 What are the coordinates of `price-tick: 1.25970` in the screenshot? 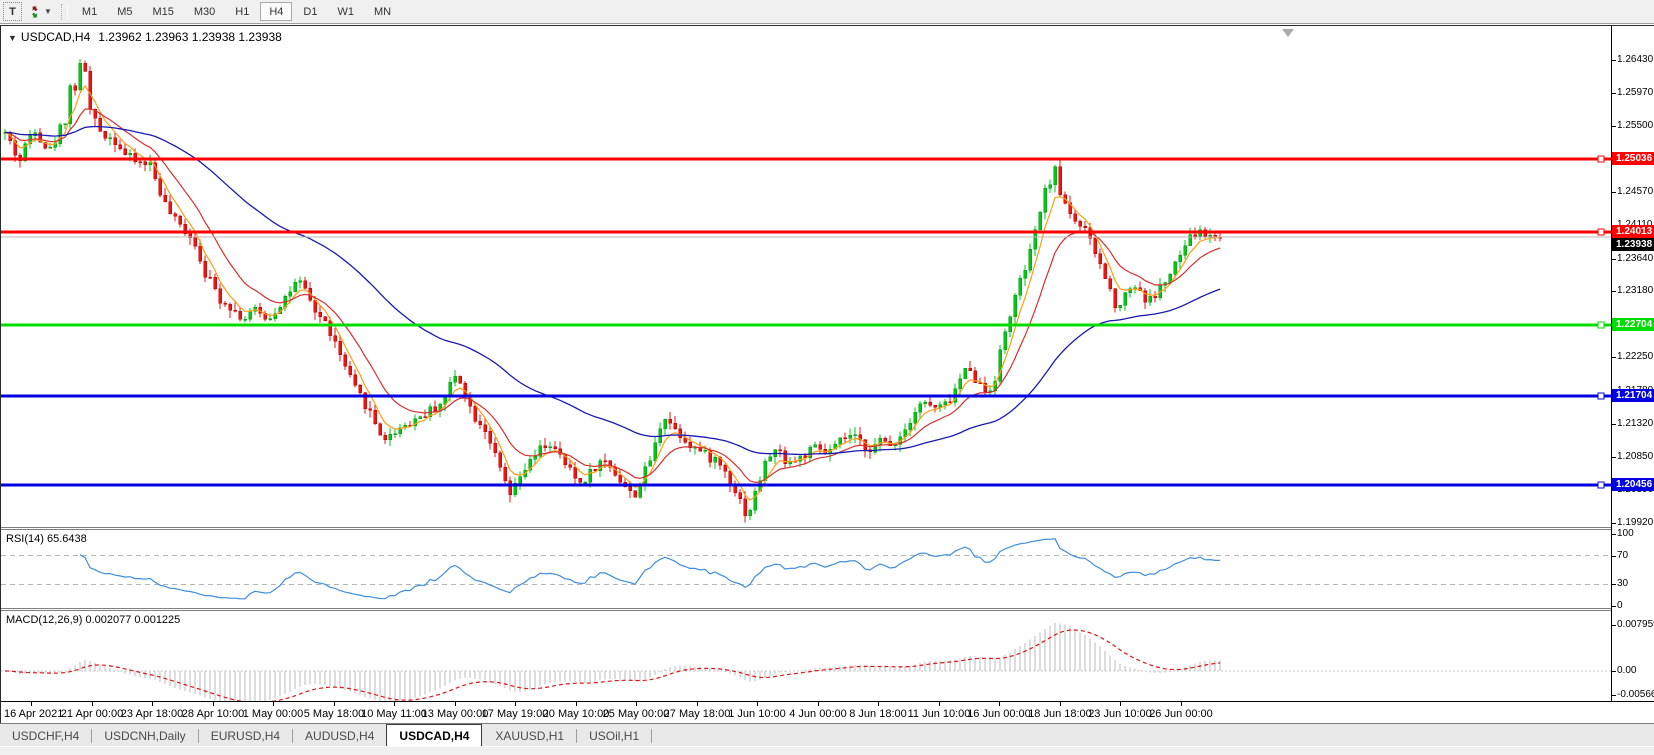 It's located at (1632, 92).